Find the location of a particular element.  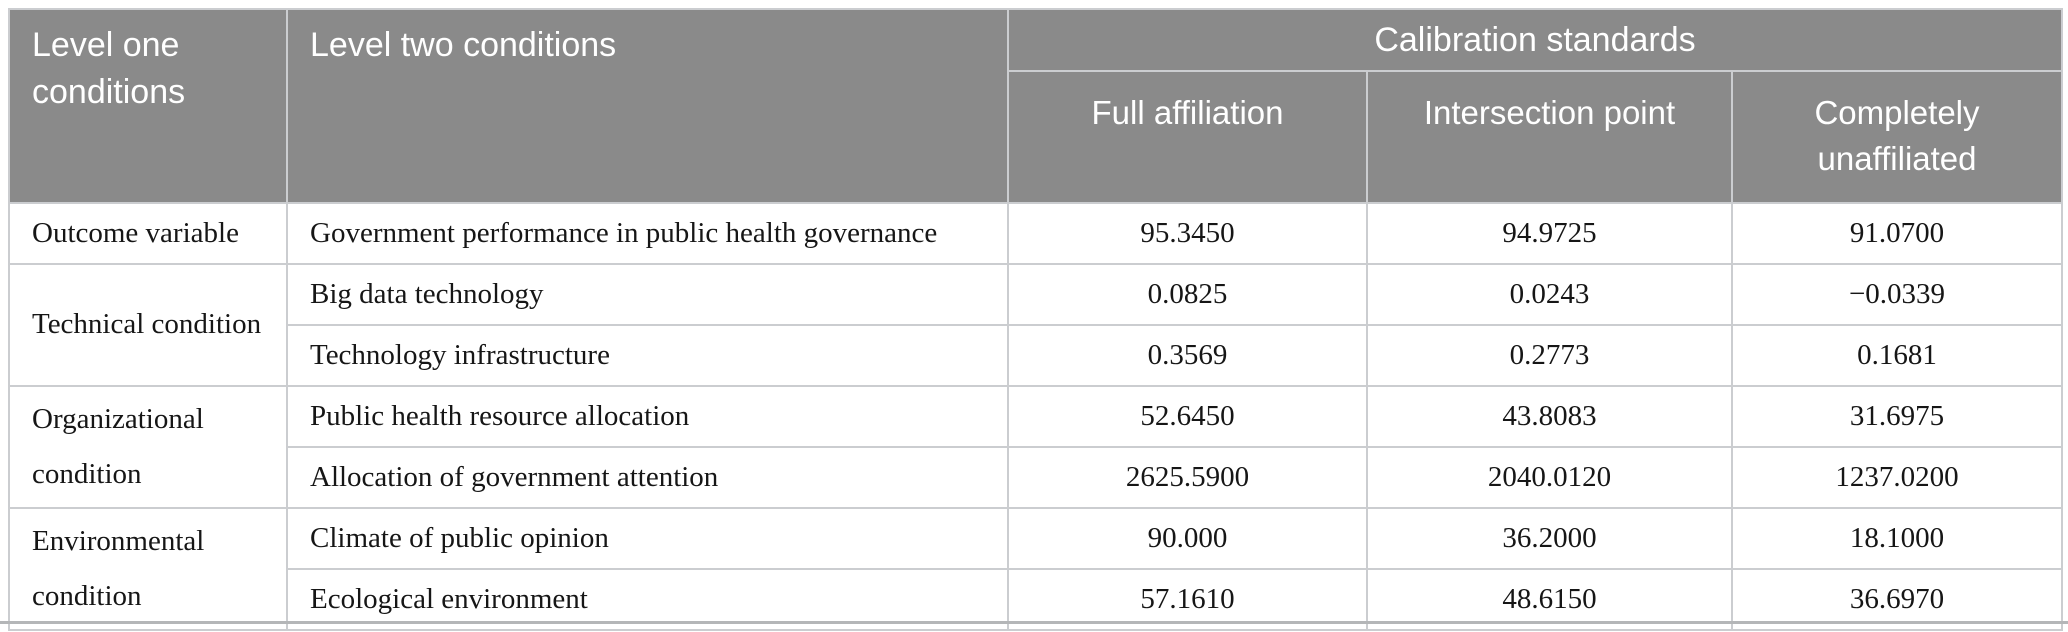

header-level-two-conditions: Level two conditions is located at coordinates (647, 106).